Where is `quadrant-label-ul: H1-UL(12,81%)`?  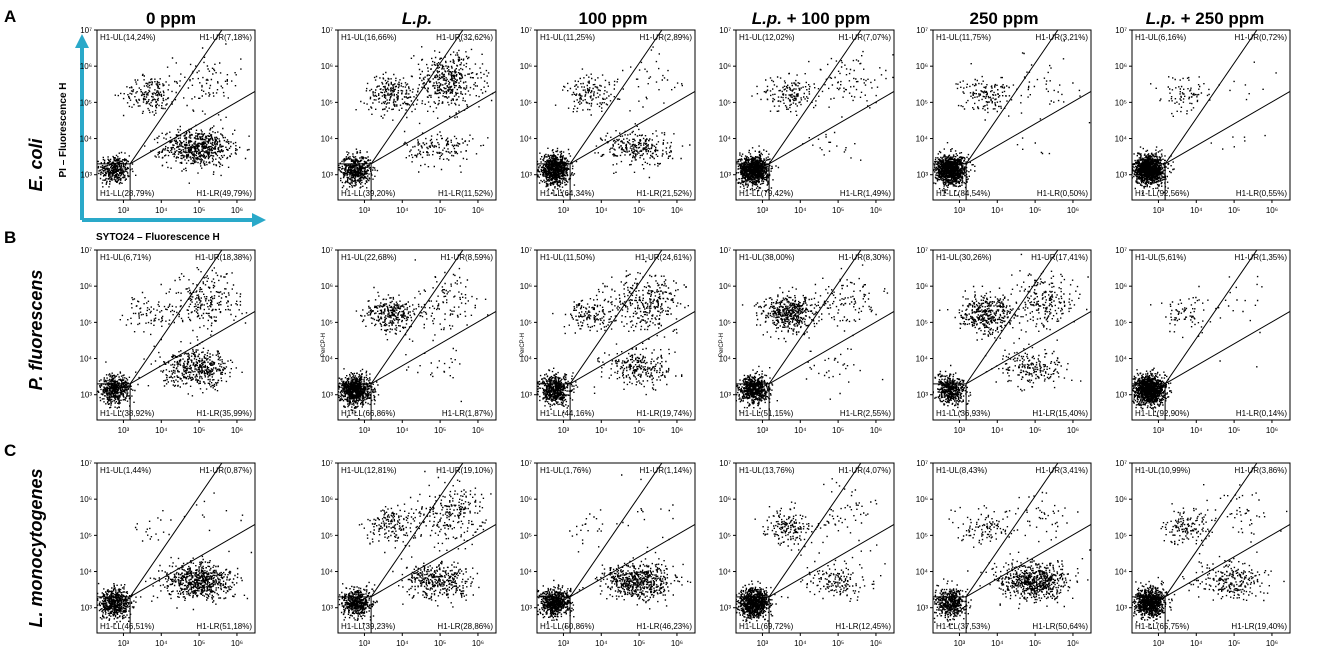
quadrant-label-ul: H1-UL(12,81%) is located at coordinates (369, 470).